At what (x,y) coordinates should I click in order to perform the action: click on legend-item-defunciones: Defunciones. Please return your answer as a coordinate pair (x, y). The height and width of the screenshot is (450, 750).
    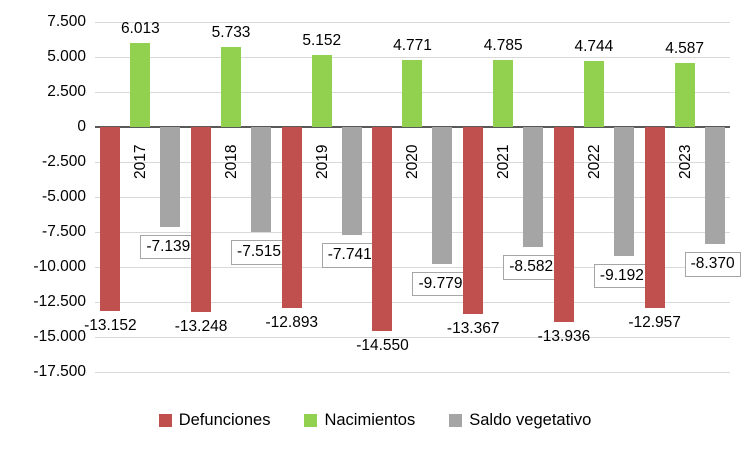
    Looking at the image, I should click on (214, 420).